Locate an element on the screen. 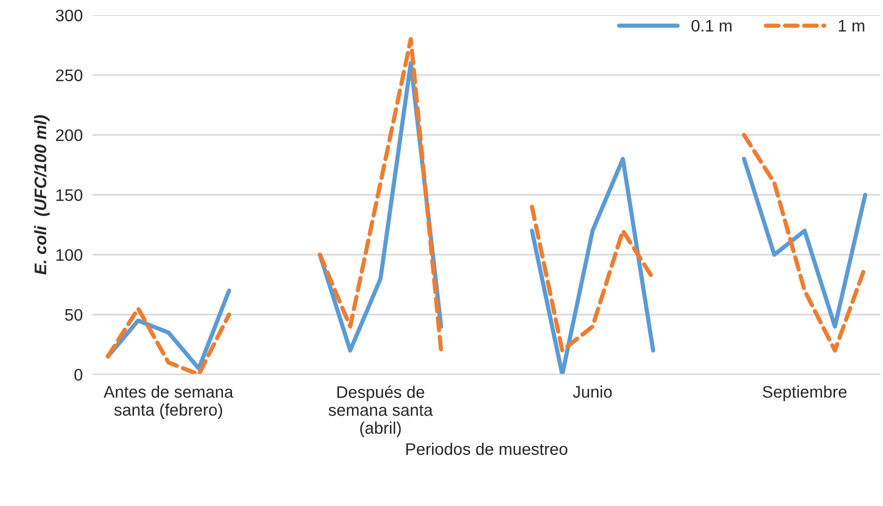 The width and height of the screenshot is (883, 506). x-tick-label: Después de semana santa (abril) is located at coordinates (380, 412).